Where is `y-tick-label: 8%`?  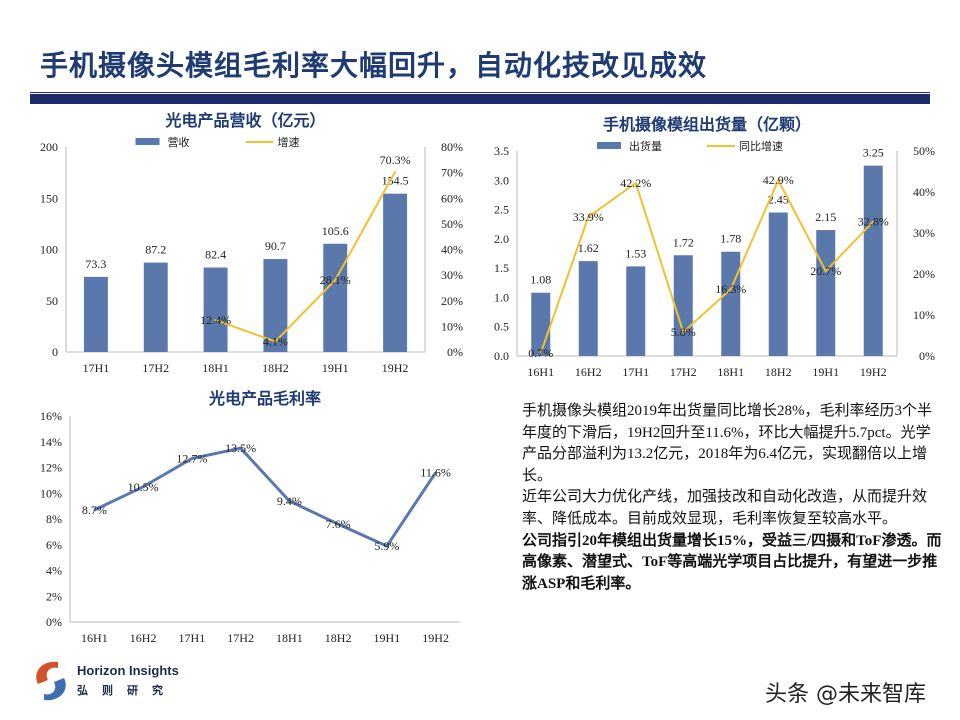 y-tick-label: 8% is located at coordinates (54, 519).